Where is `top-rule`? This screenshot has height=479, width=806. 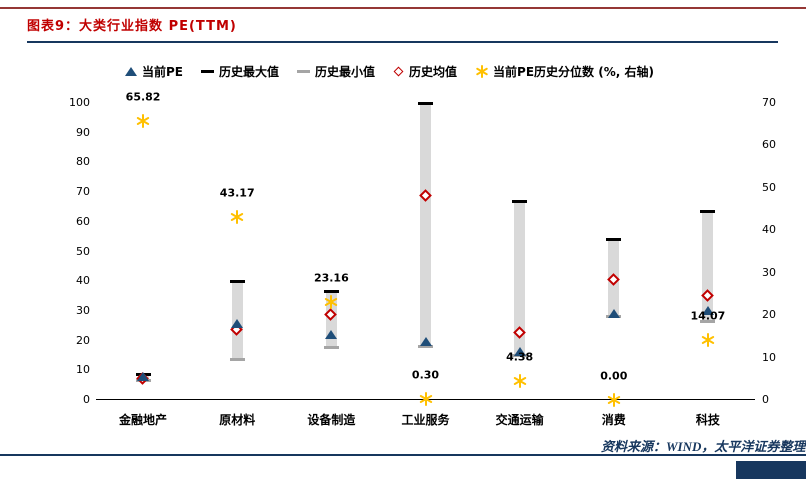
top-rule is located at coordinates (403, 8).